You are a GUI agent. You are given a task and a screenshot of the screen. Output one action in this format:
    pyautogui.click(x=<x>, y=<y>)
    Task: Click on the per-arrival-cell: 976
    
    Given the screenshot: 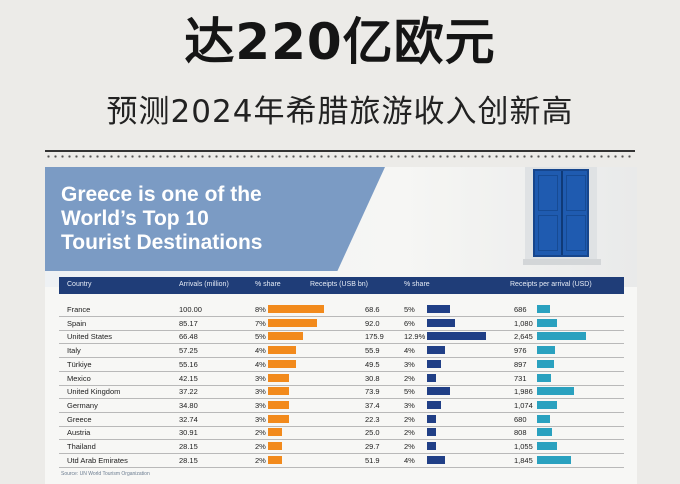 What is the action you would take?
    pyautogui.click(x=520, y=351)
    